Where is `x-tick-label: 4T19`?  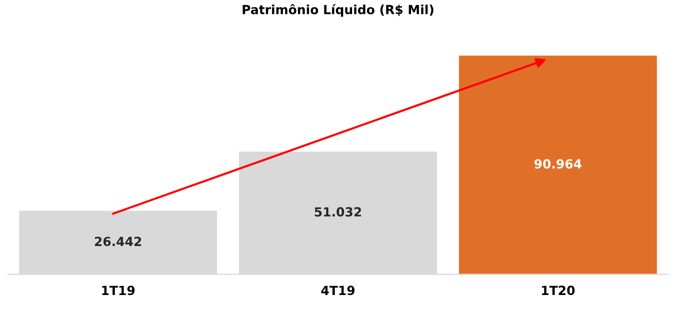
x-tick-label: 4T19 is located at coordinates (338, 291).